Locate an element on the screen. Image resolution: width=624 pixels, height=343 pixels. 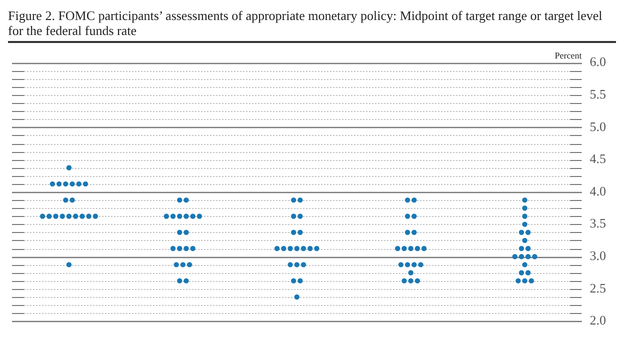
y-tick-label: 2.0 is located at coordinates (598, 320).